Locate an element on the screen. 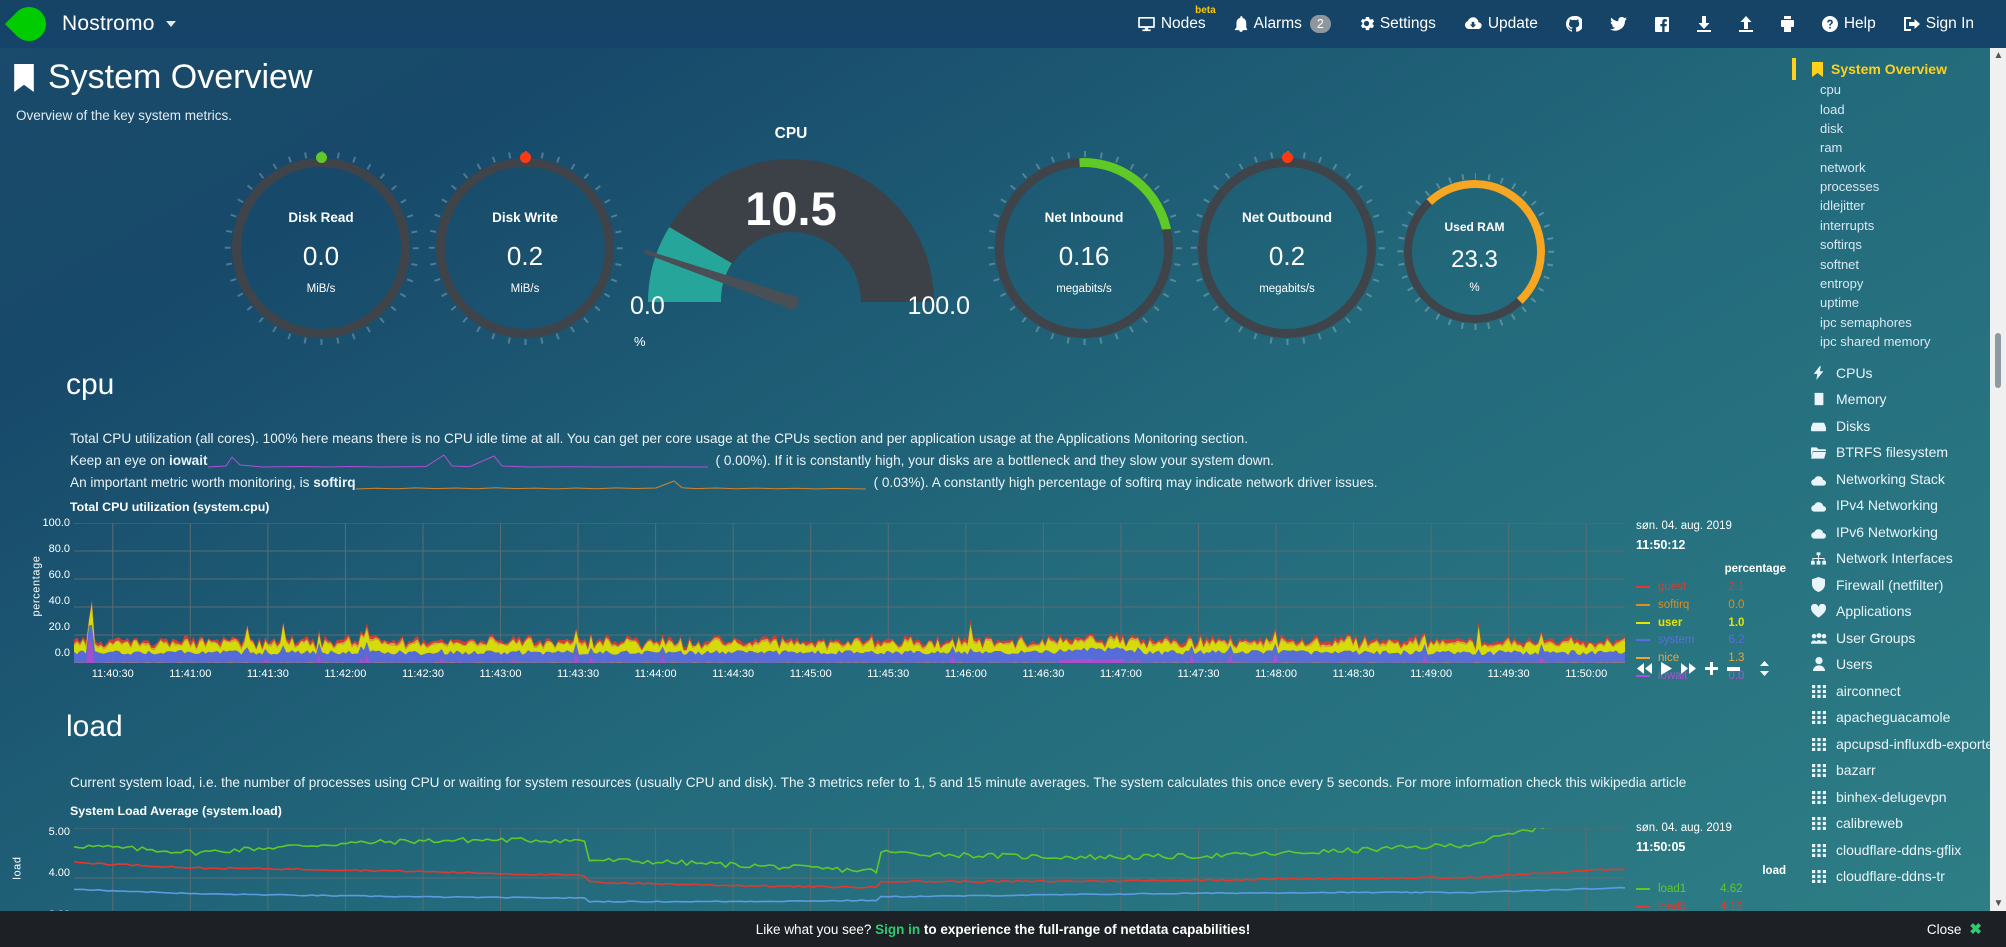 Image resolution: width=2006 pixels, height=947 pixels. nav-github is located at coordinates (1574, 24).